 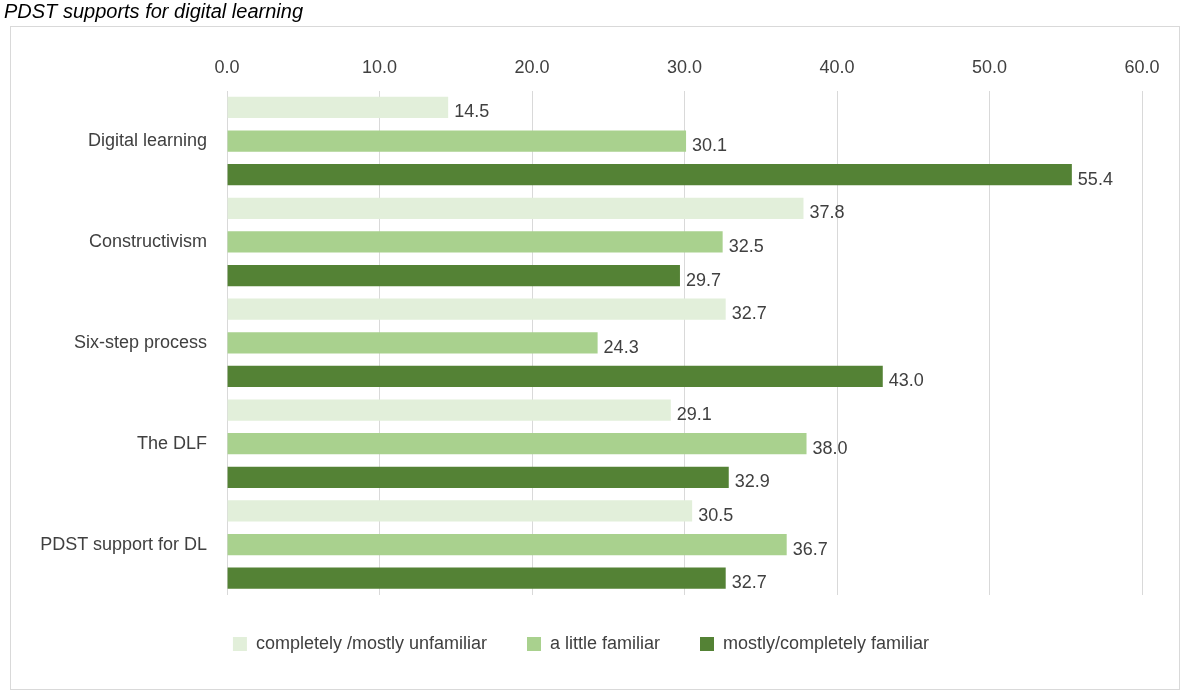 I want to click on x-tick-label: 30.0, so click(x=685, y=66).